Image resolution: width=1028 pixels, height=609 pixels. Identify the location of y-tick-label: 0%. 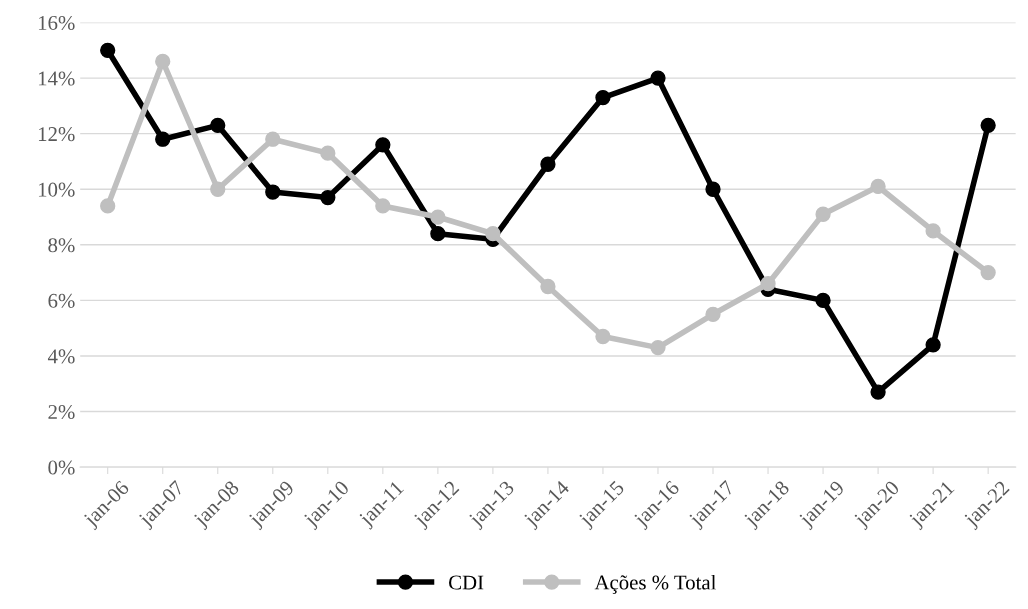
(61, 467).